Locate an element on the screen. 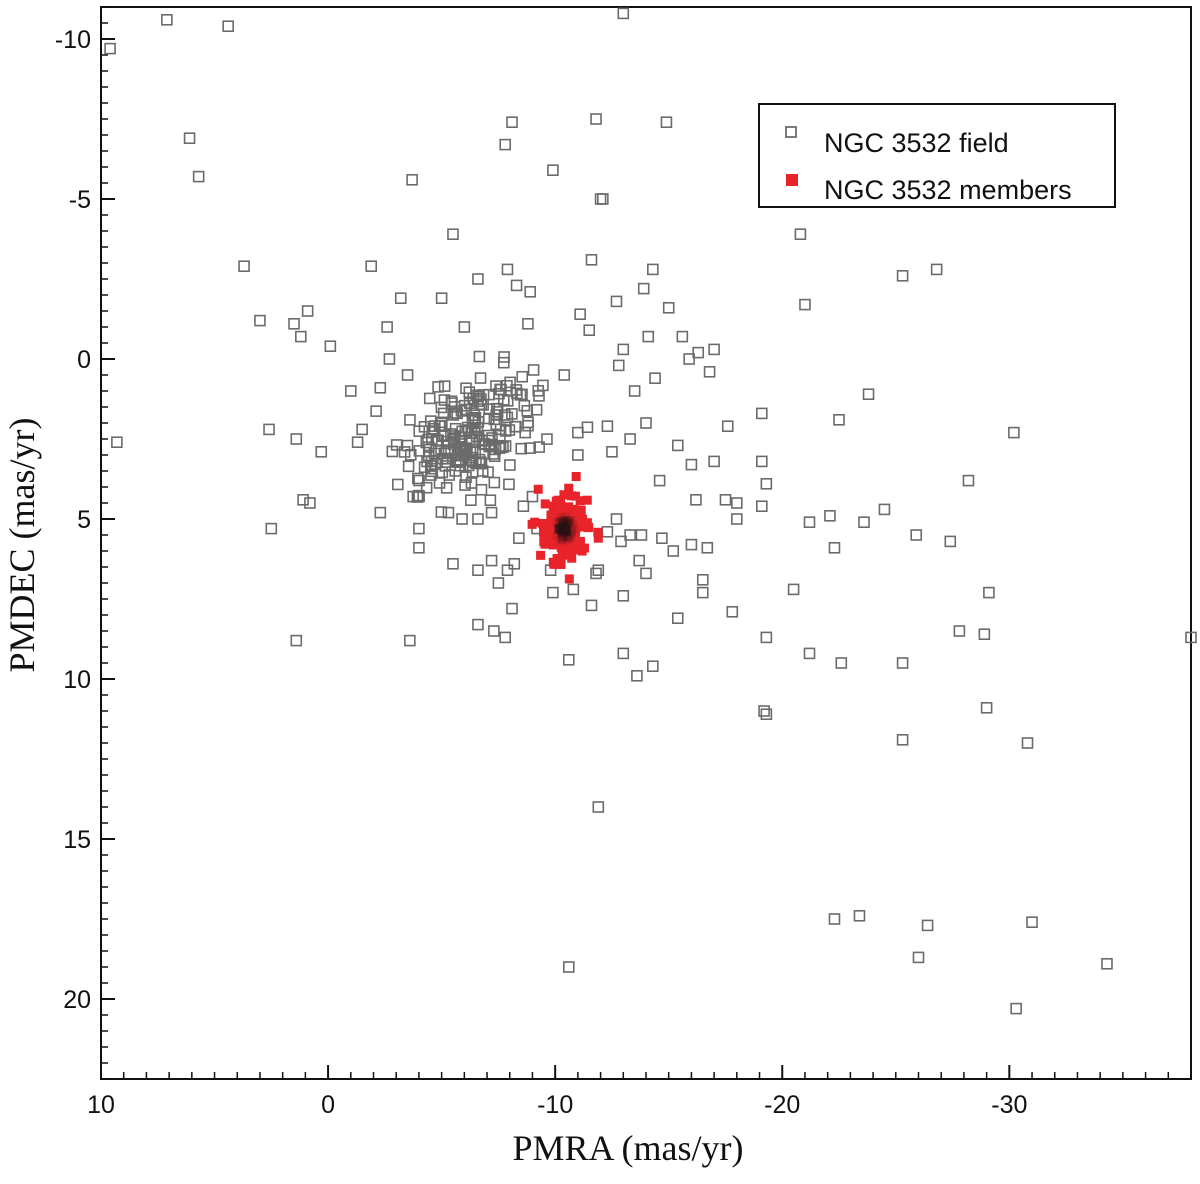 Image resolution: width=1200 pixels, height=1184 pixels. x-tick-label: 0 is located at coordinates (328, 1105).